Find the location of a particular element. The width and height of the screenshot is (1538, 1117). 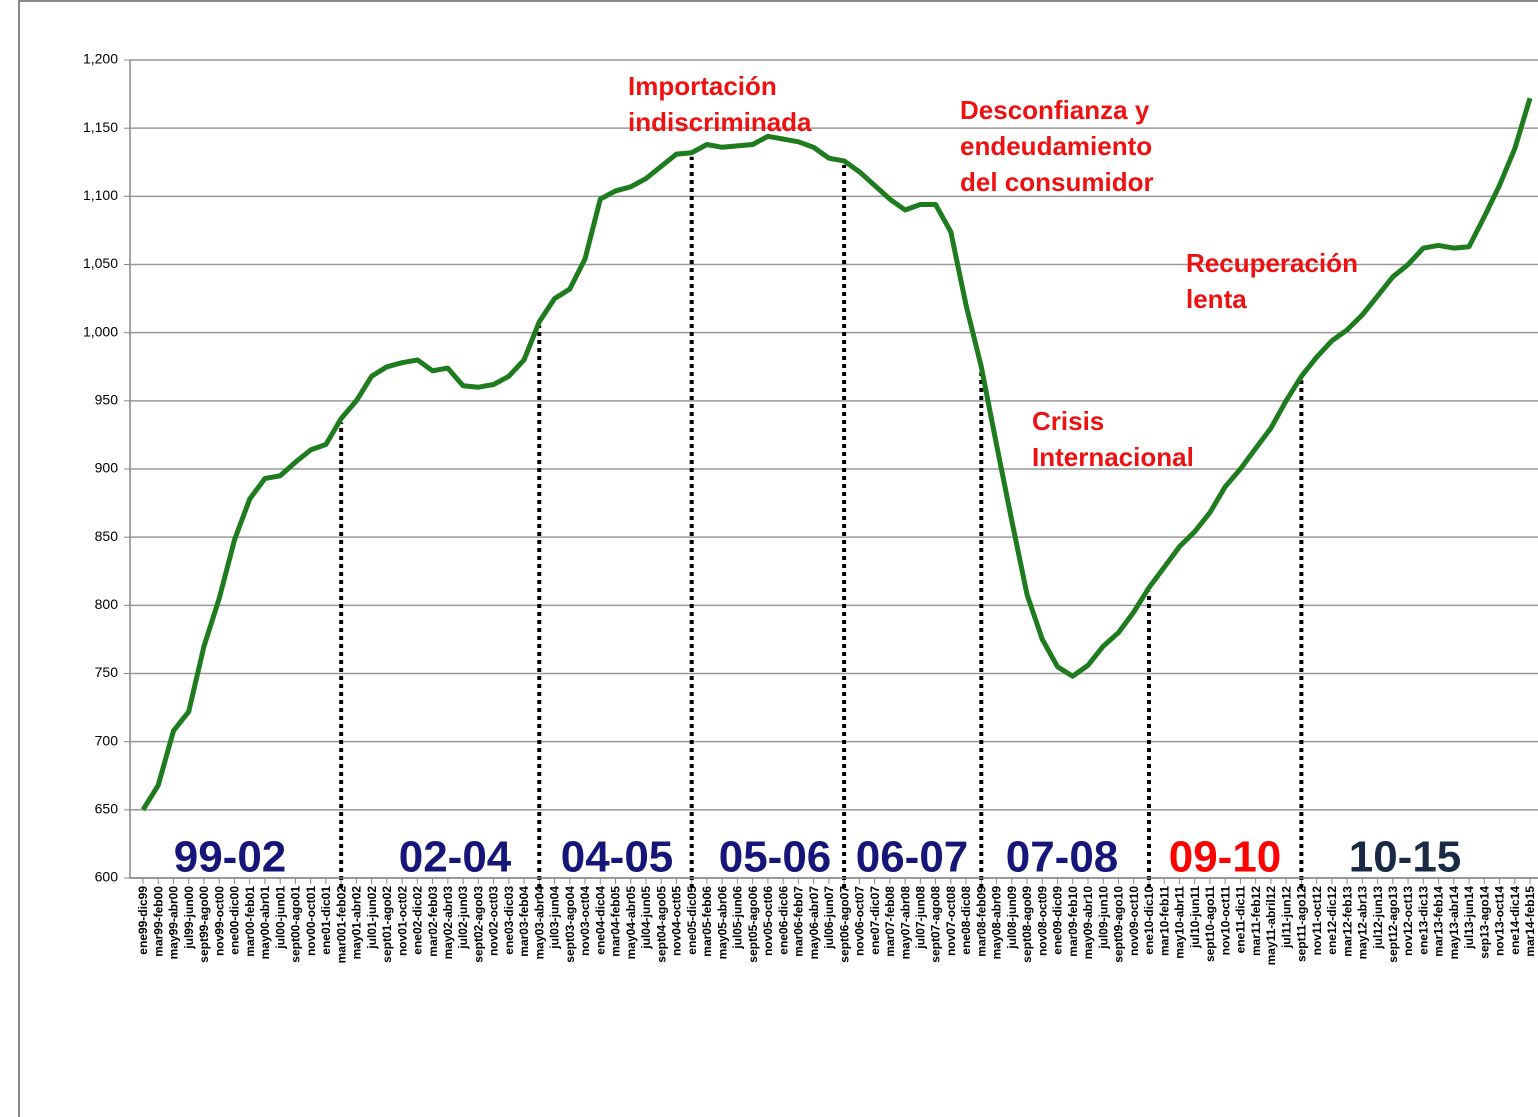

x-tick-label: ene13-dic13 is located at coordinates (1423, 920).